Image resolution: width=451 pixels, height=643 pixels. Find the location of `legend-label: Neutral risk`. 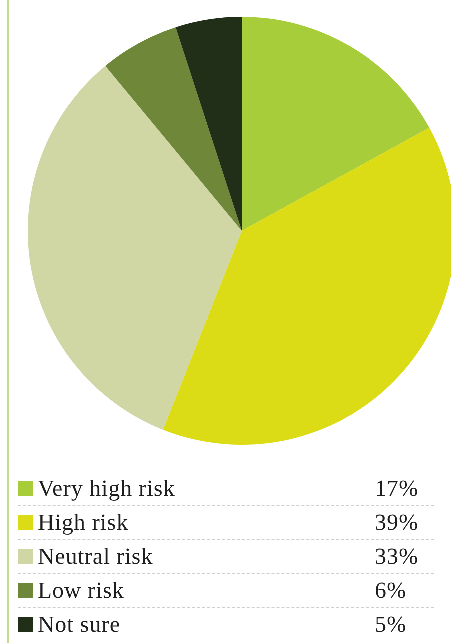

legend-label: Neutral risk is located at coordinates (96, 557).